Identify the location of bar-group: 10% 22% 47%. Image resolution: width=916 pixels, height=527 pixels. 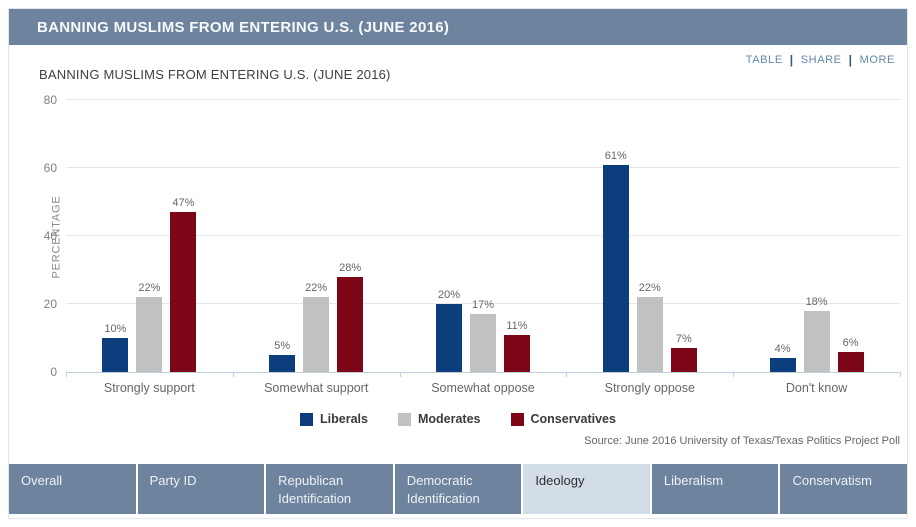
(149, 236).